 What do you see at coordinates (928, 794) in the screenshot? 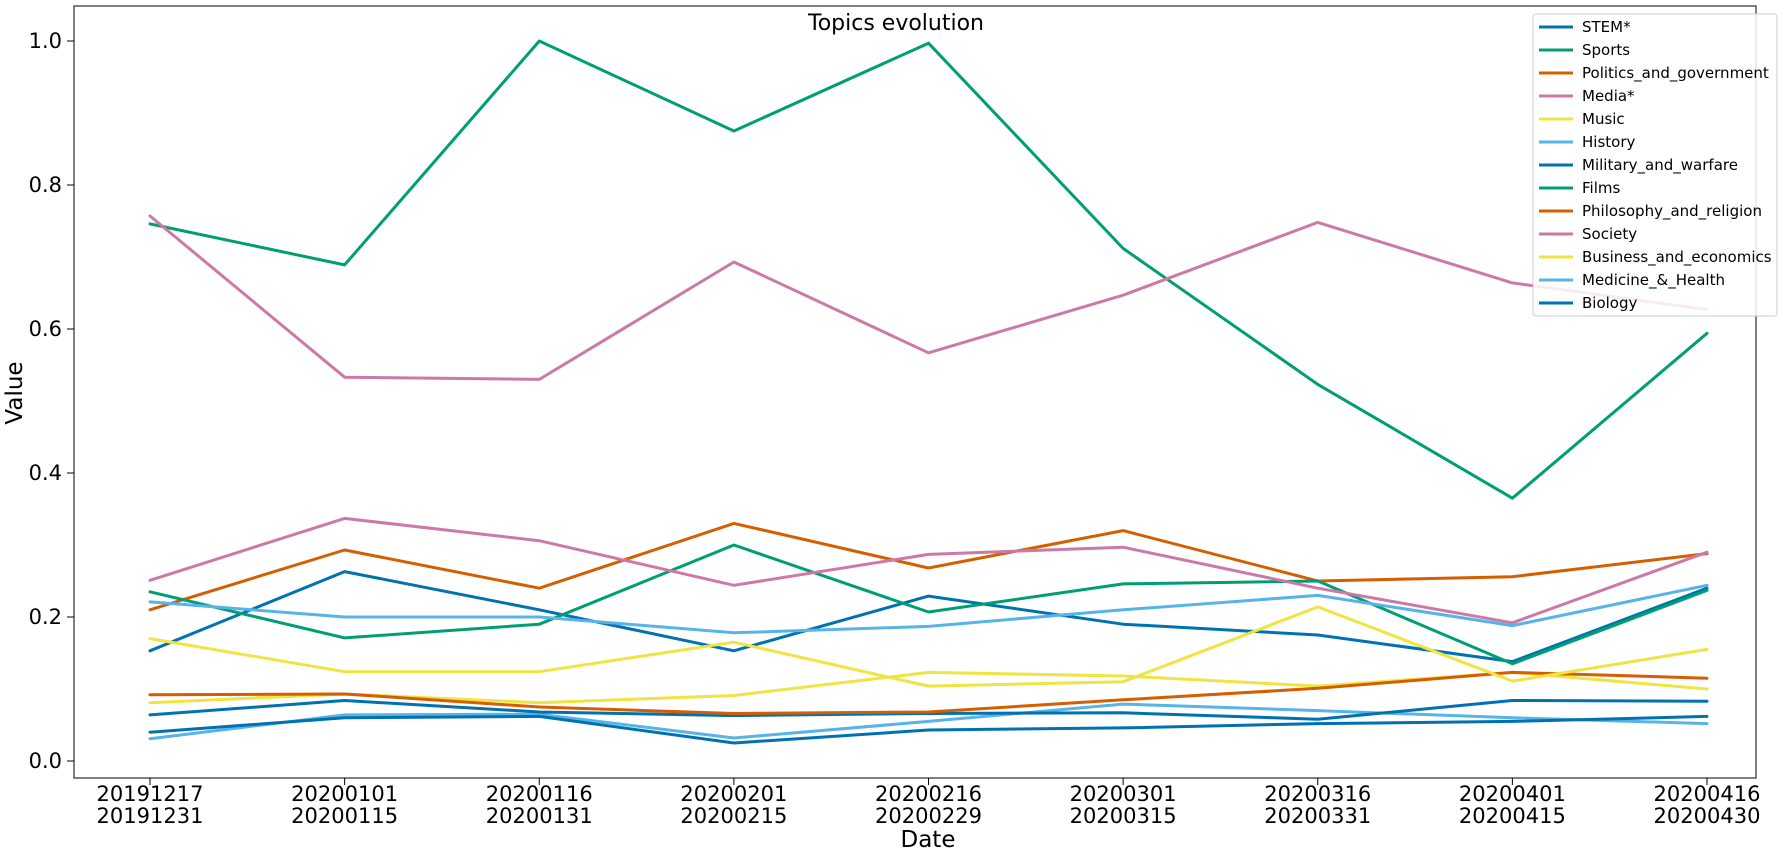
I see `x-tick-label: 20200216` at bounding box center [928, 794].